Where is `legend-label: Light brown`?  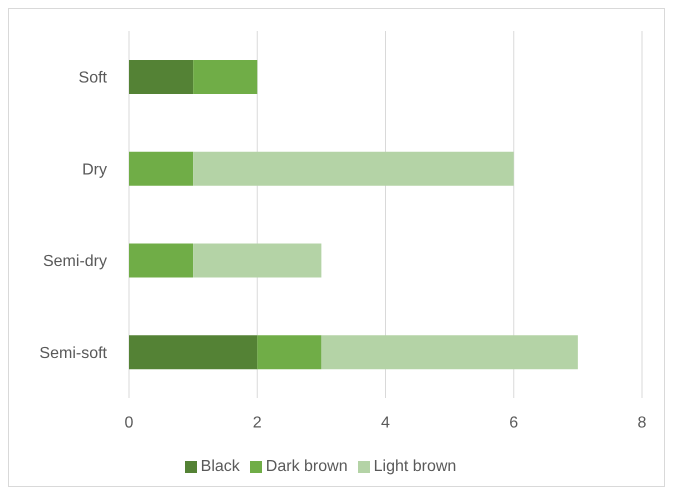
legend-label: Light brown is located at coordinates (415, 466).